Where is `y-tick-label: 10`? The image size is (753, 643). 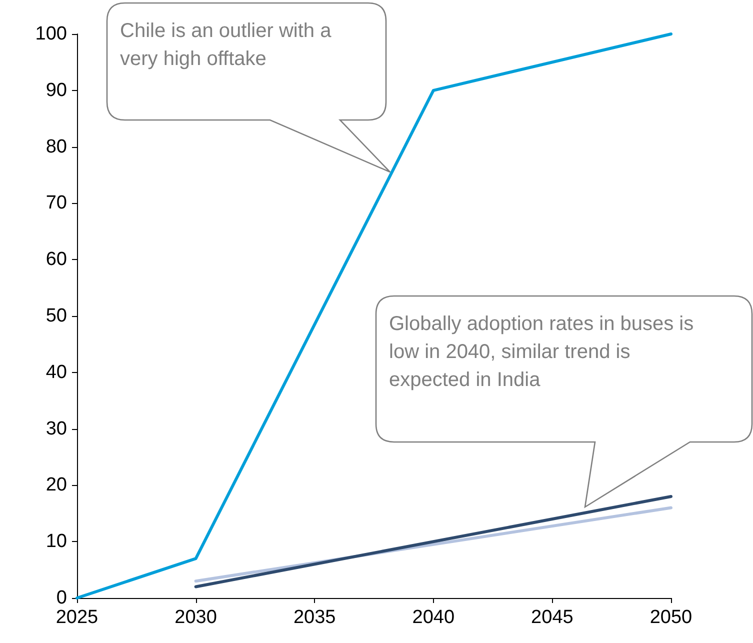
y-tick-label: 10 is located at coordinates (56, 541).